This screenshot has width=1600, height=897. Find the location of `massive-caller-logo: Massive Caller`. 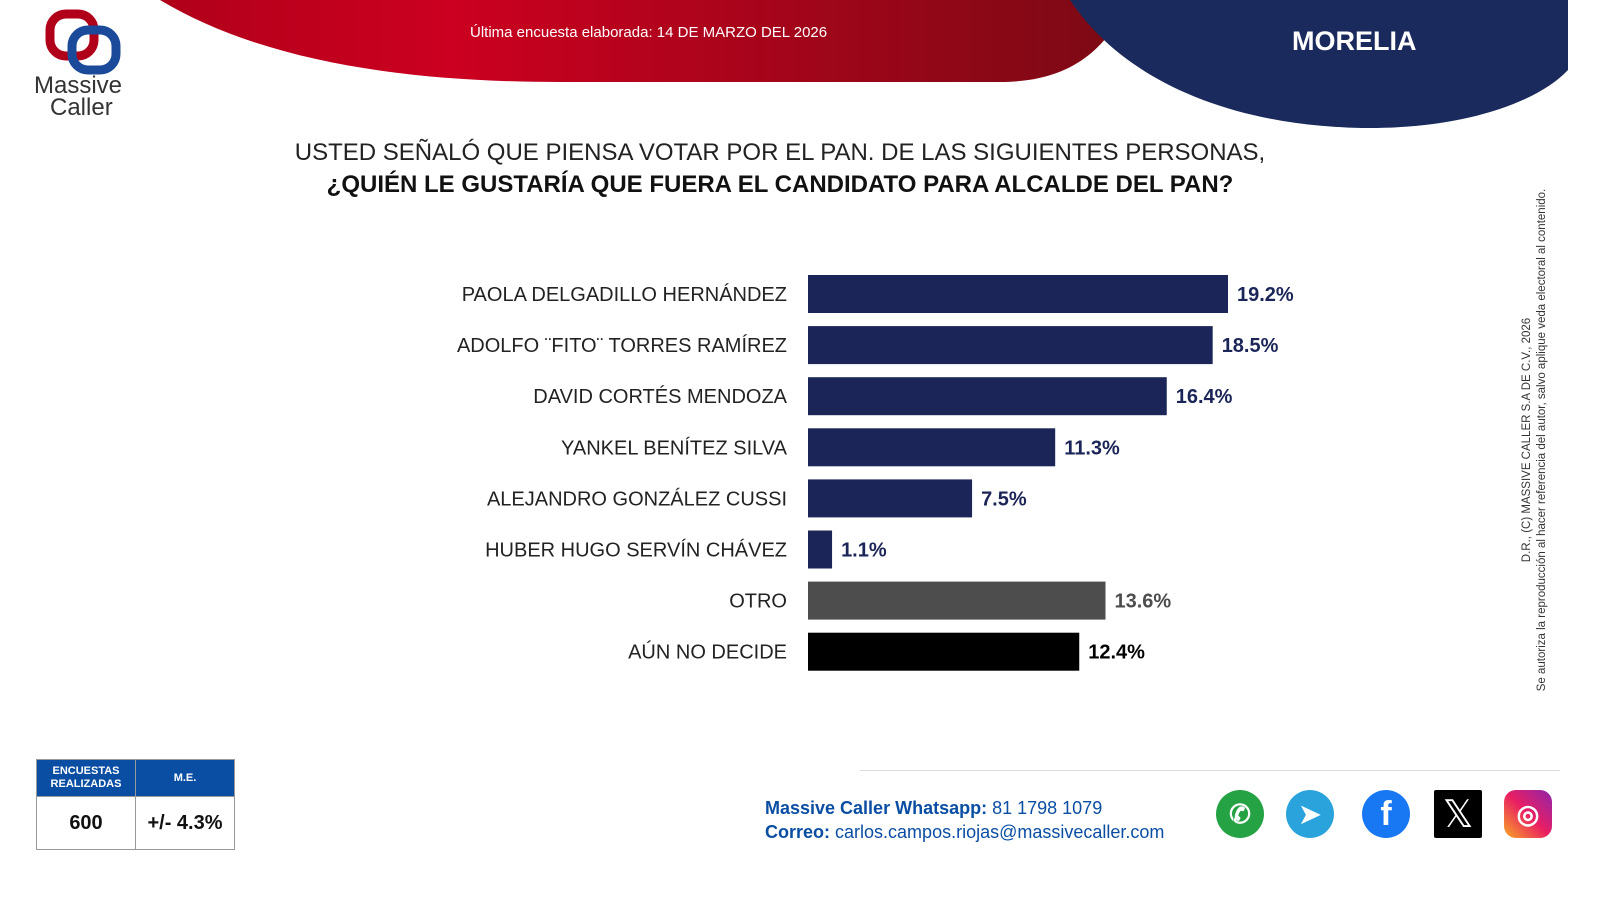

massive-caller-logo: Massive Caller is located at coordinates (85, 67).